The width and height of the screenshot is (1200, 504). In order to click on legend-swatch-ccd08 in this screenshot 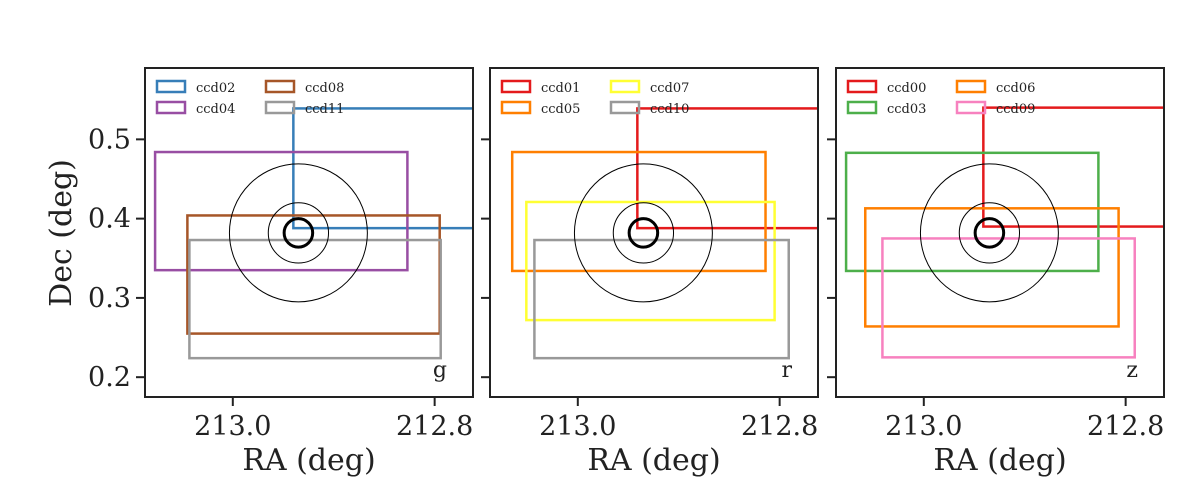, I will do `click(280, 86)`.